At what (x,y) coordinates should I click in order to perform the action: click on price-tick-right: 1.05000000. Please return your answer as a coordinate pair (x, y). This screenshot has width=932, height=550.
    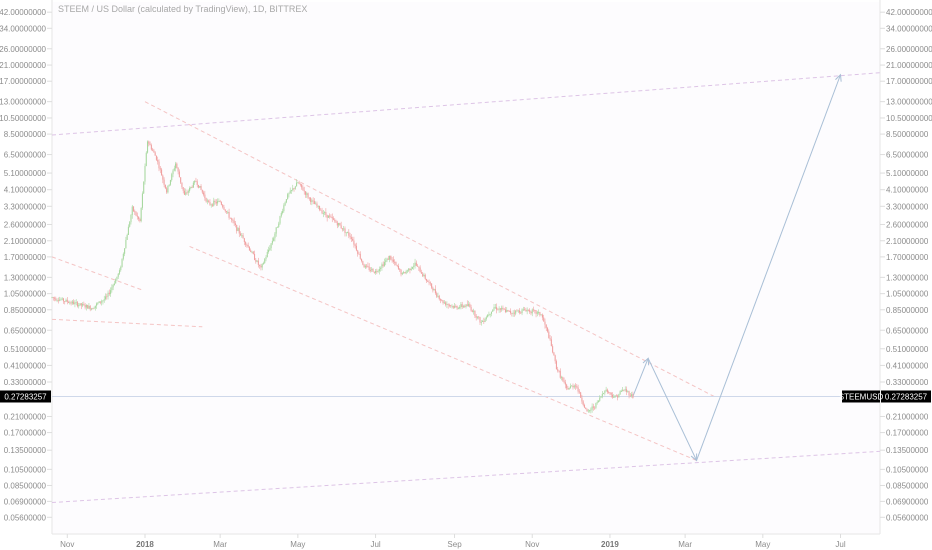
    Looking at the image, I should click on (907, 294).